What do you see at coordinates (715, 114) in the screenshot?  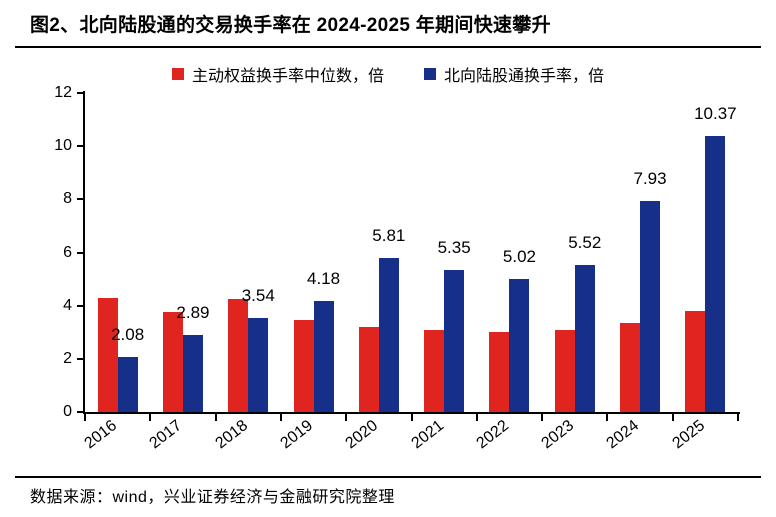 I see `bar-value-label: 10.37` at bounding box center [715, 114].